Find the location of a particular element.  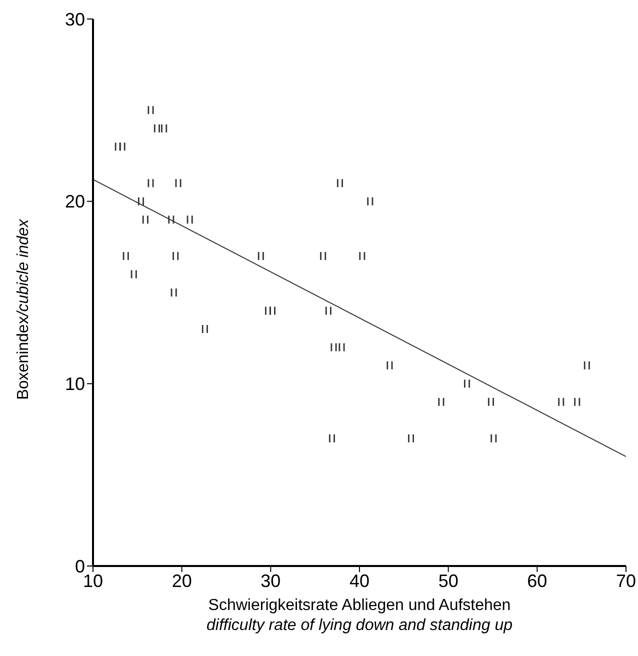

x-tick-label: 70 is located at coordinates (626, 580).